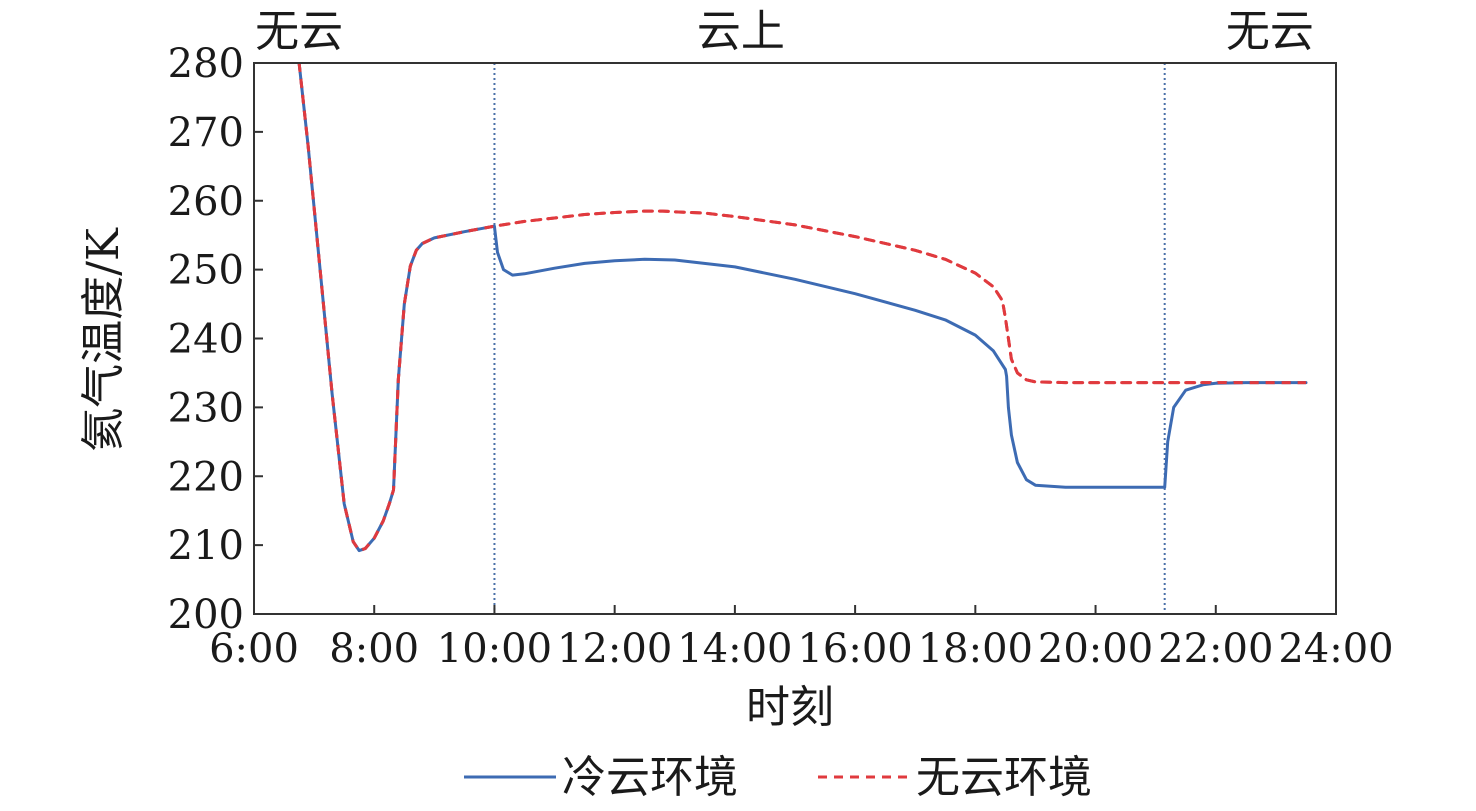  Describe the element at coordinates (734, 649) in the screenshot. I see `x-tick-label: 14:00` at that location.